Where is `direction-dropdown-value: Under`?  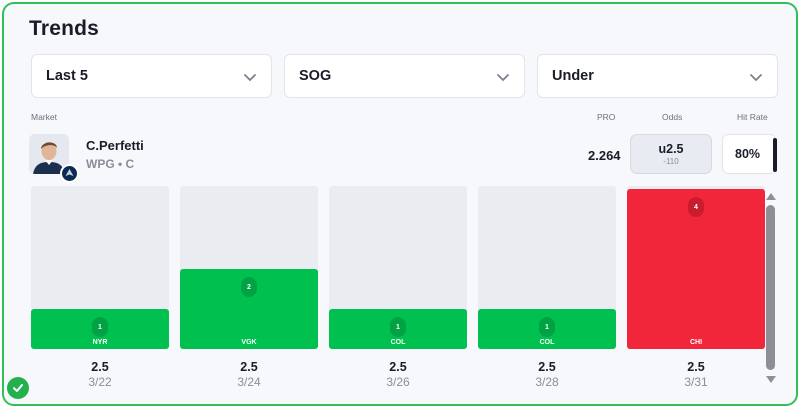
direction-dropdown-value: Under is located at coordinates (573, 76).